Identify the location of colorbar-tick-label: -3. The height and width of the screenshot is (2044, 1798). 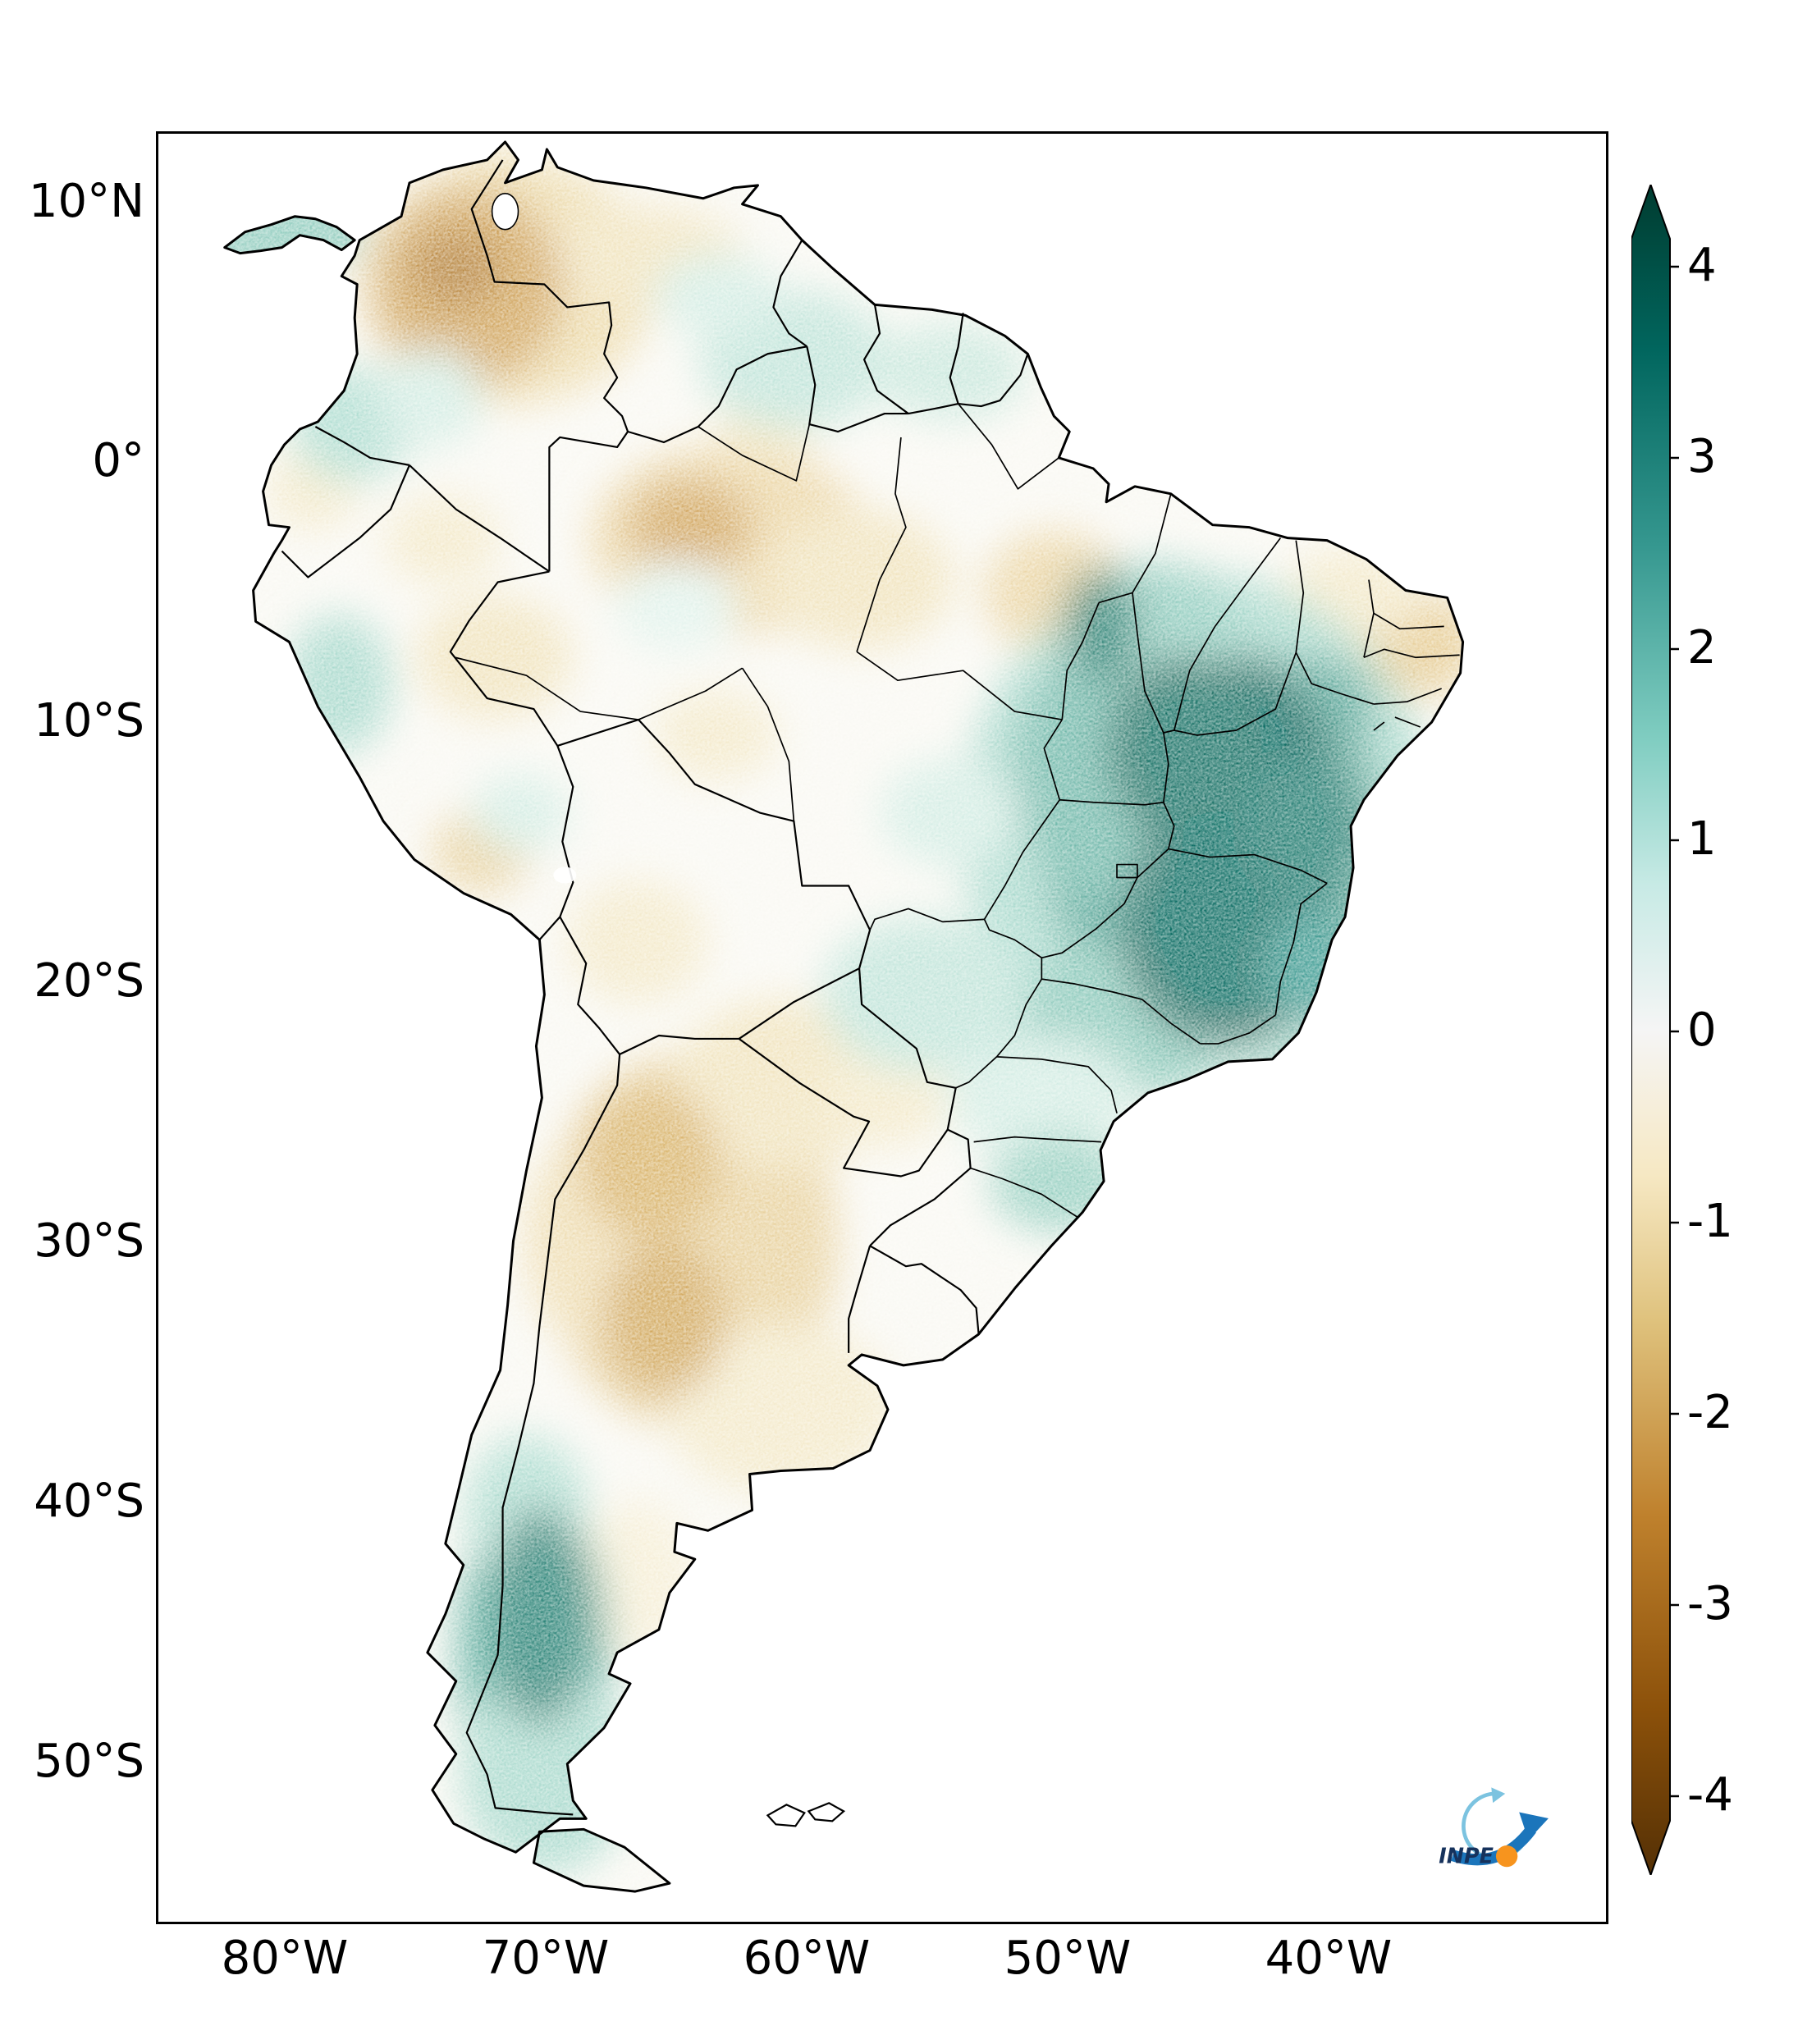
(1710, 1603).